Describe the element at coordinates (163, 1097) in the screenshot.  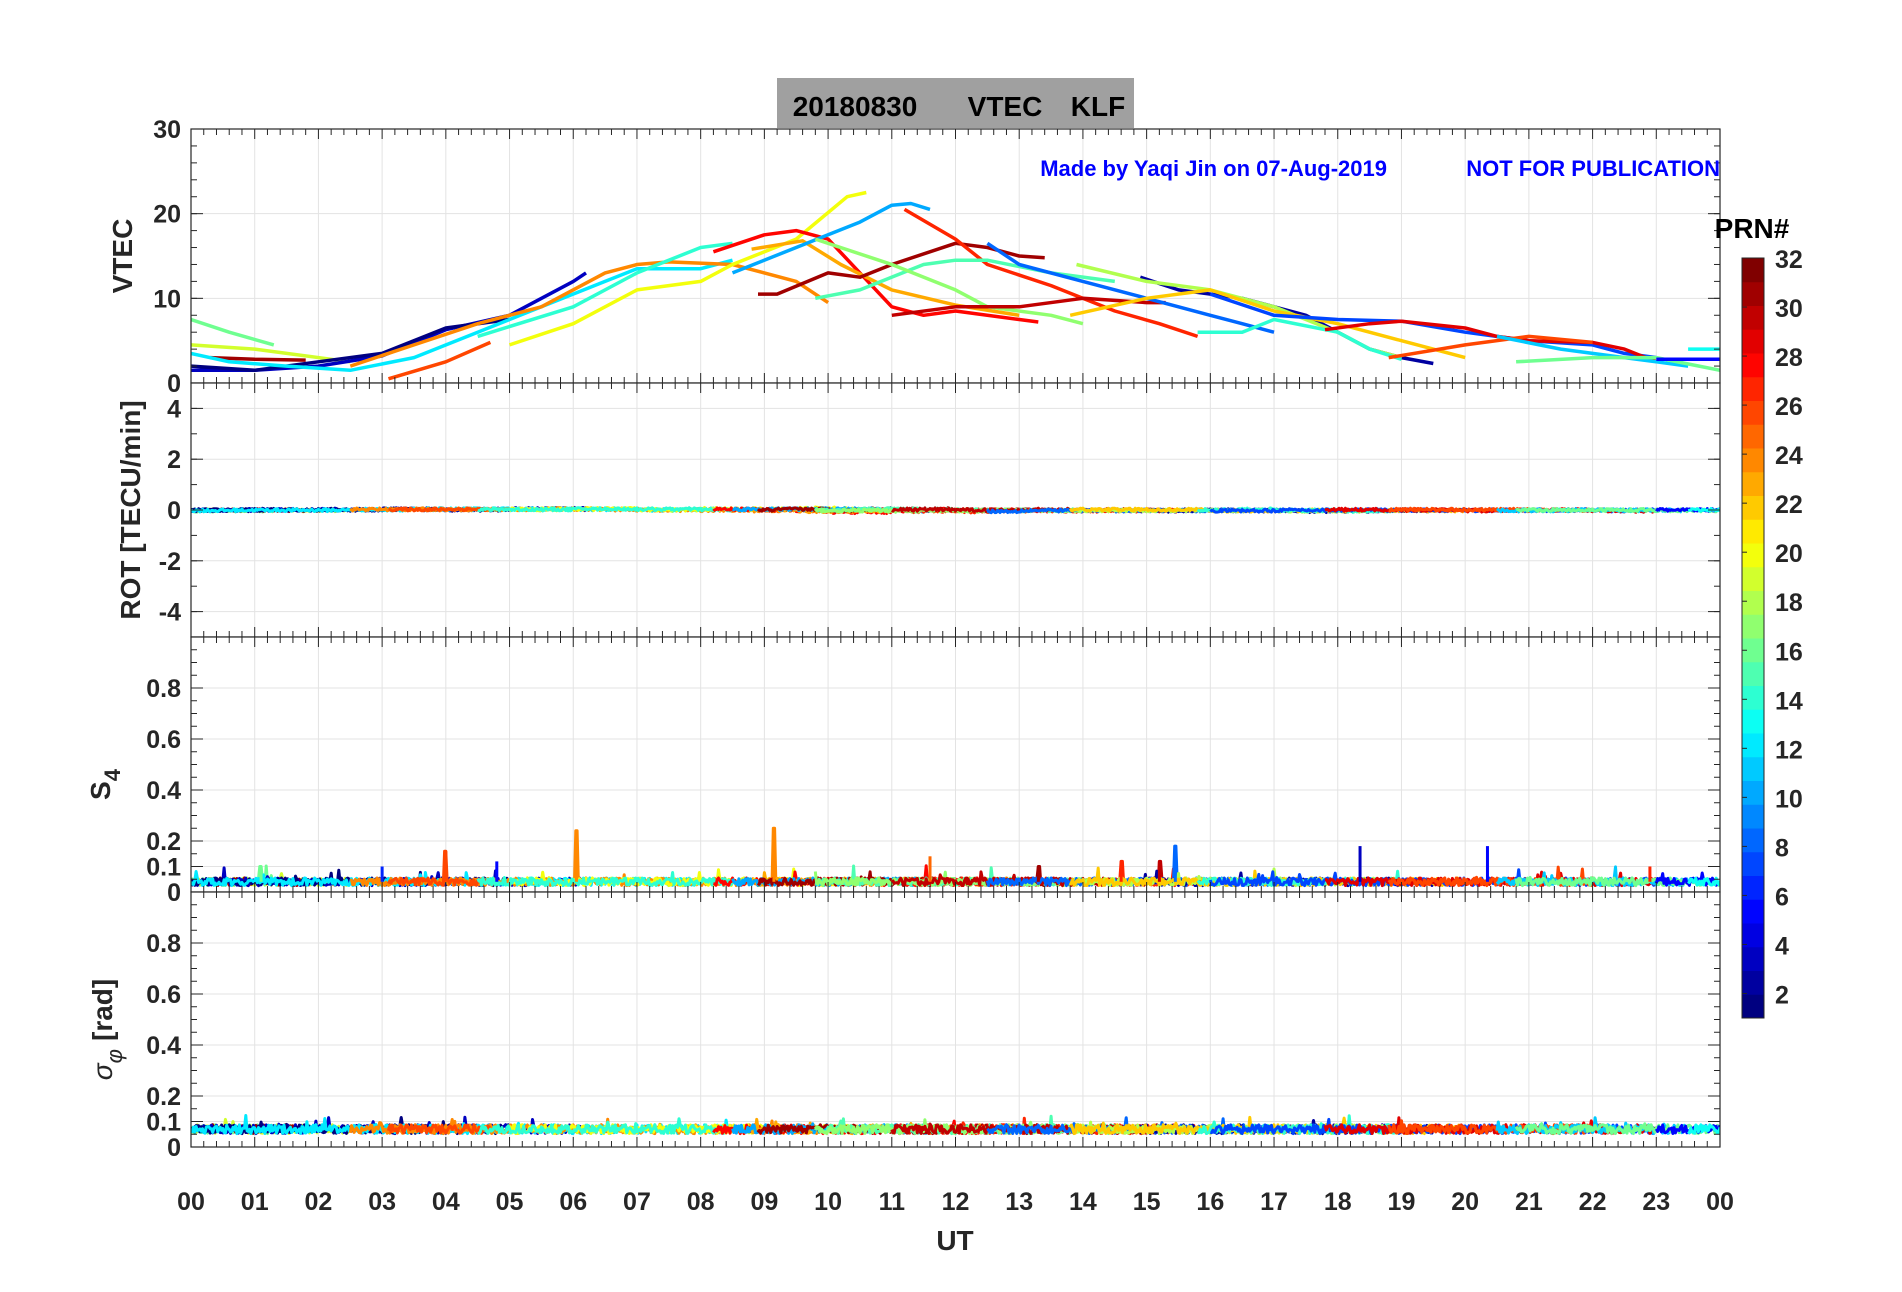
I see `y-tick-label: 0.2` at that location.